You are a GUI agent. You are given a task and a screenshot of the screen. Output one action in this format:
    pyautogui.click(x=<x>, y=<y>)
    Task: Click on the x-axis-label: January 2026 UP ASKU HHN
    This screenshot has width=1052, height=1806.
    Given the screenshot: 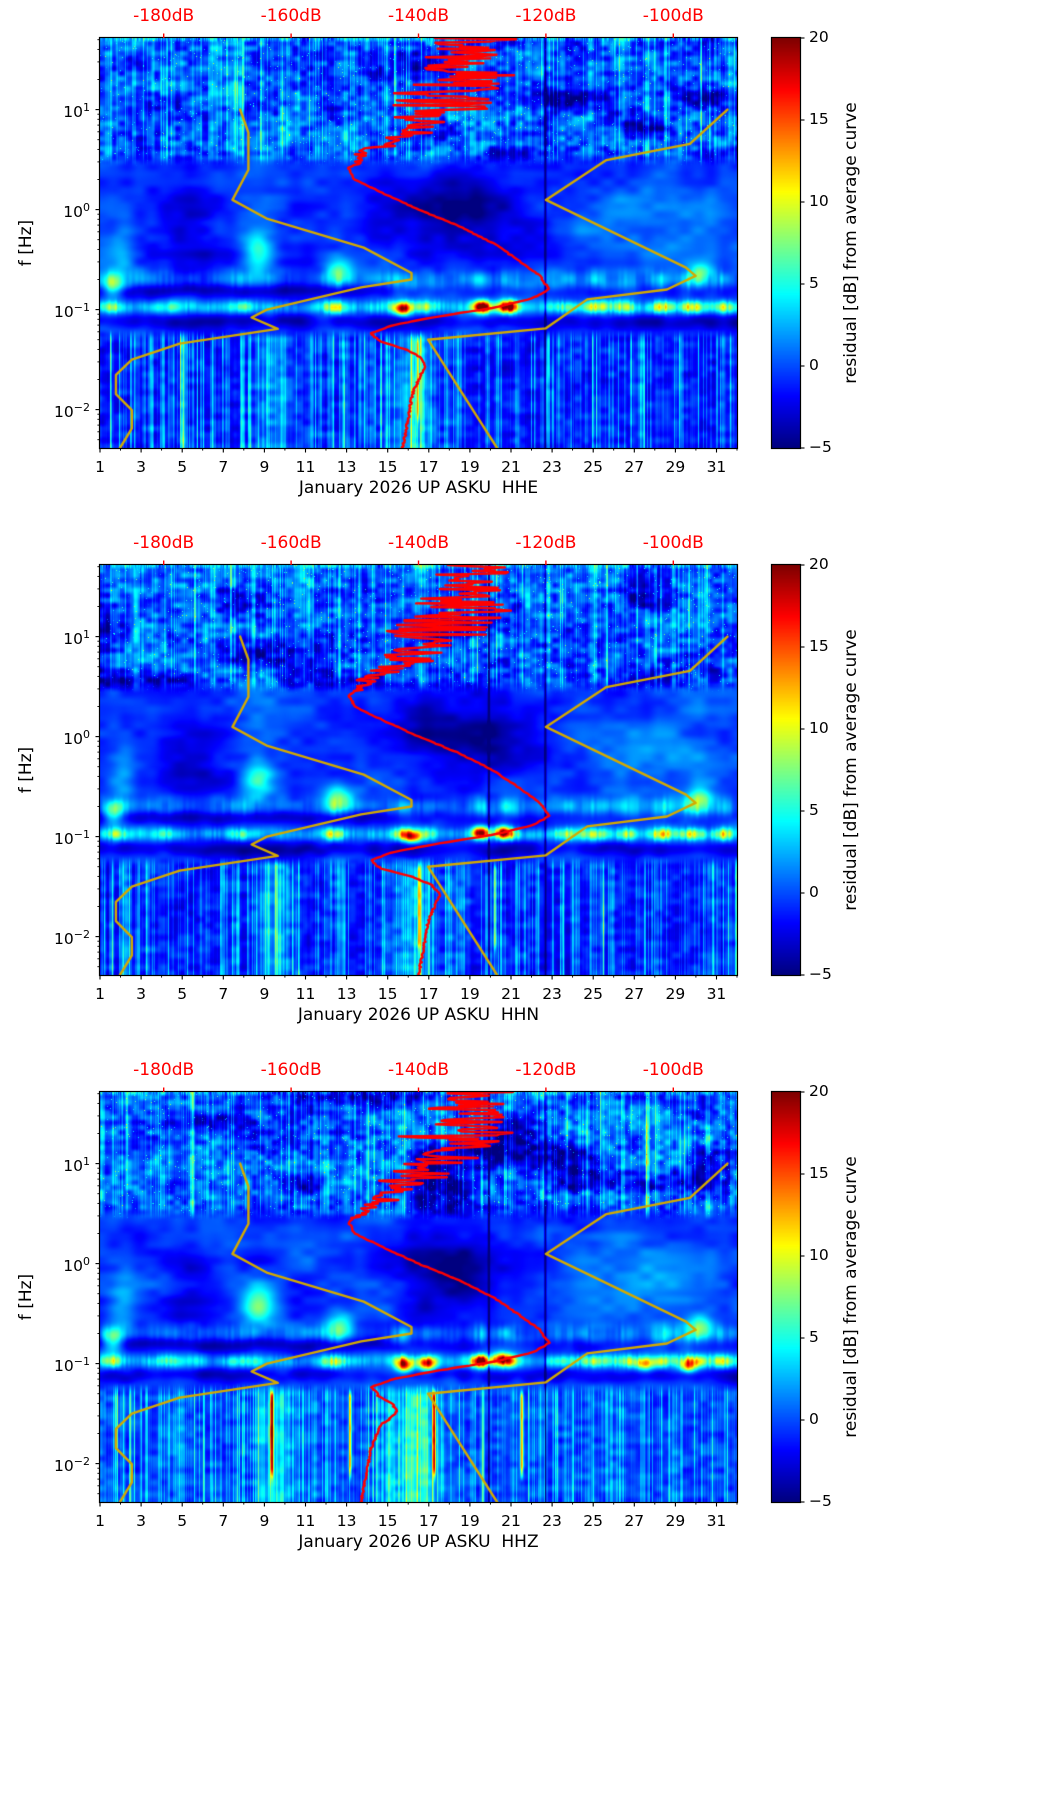 What is the action you would take?
    pyautogui.click(x=418, y=1015)
    